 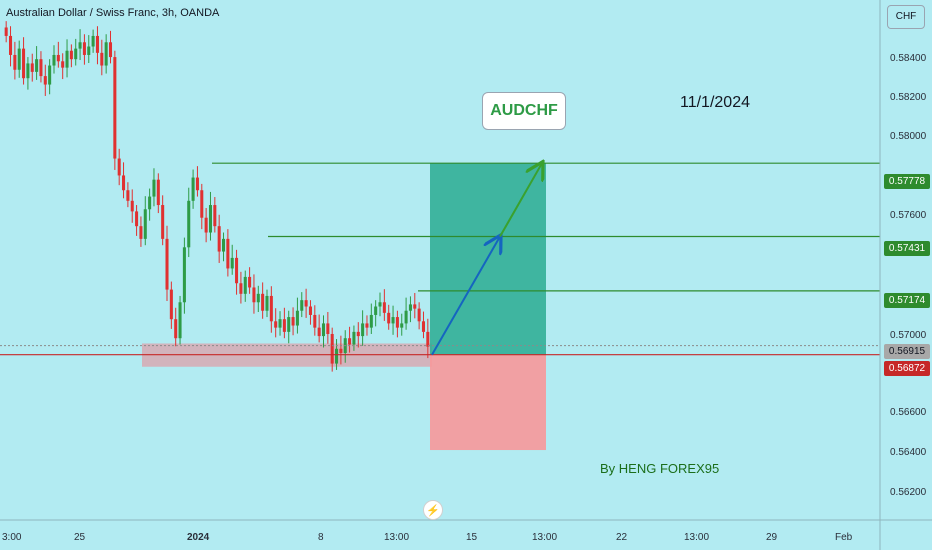 I want to click on price-axis-label: 0.56400, so click(x=908, y=452).